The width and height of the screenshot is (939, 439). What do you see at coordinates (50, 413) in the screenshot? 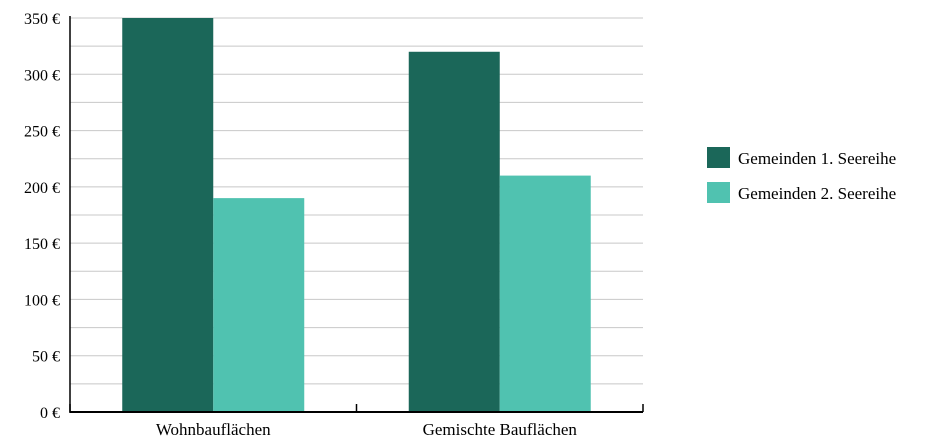
I see `y-tick-label: 0 €` at bounding box center [50, 413].